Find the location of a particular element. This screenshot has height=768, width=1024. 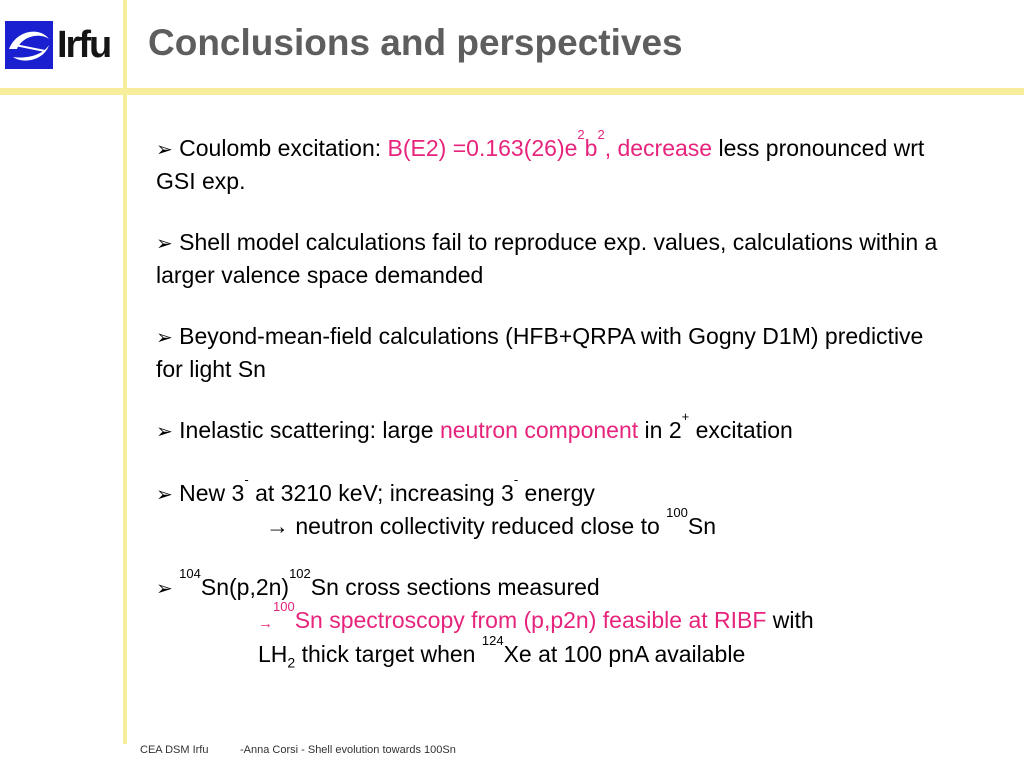

superscript: 102 is located at coordinates (300, 573).